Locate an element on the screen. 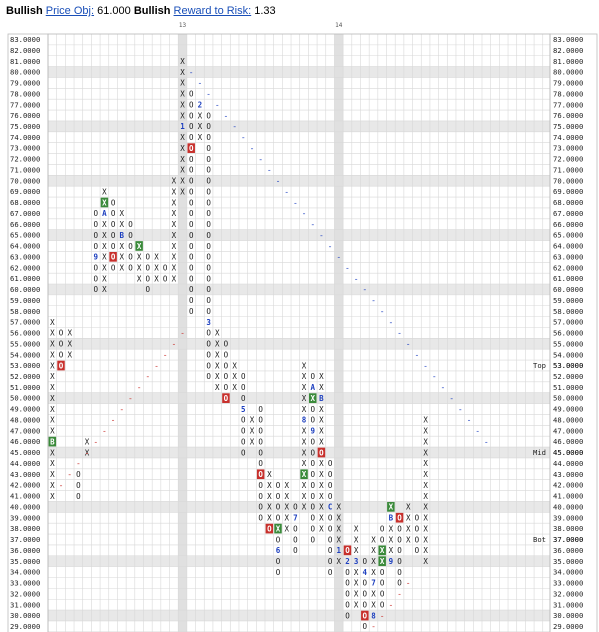  price-label-right: 62.0000 is located at coordinates (568, 267).